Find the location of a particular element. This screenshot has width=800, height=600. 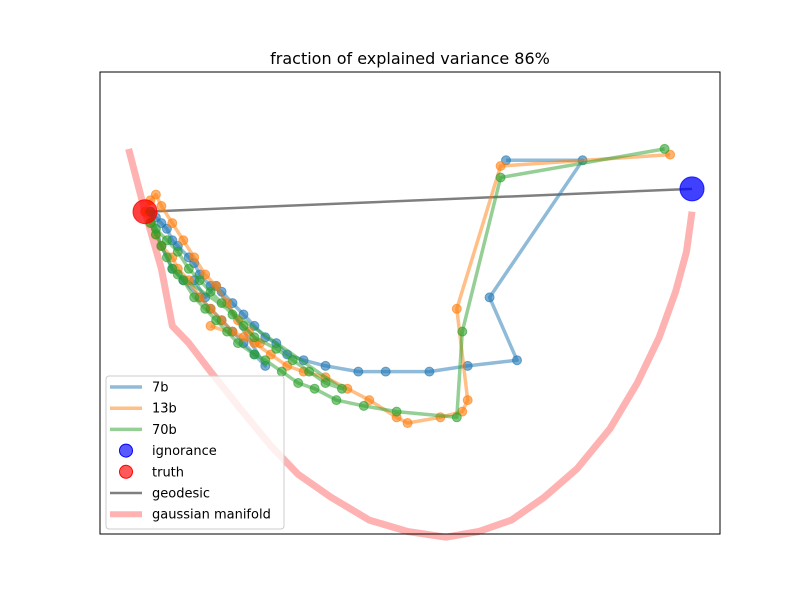

series-geodesic-line is located at coordinates (418, 200).